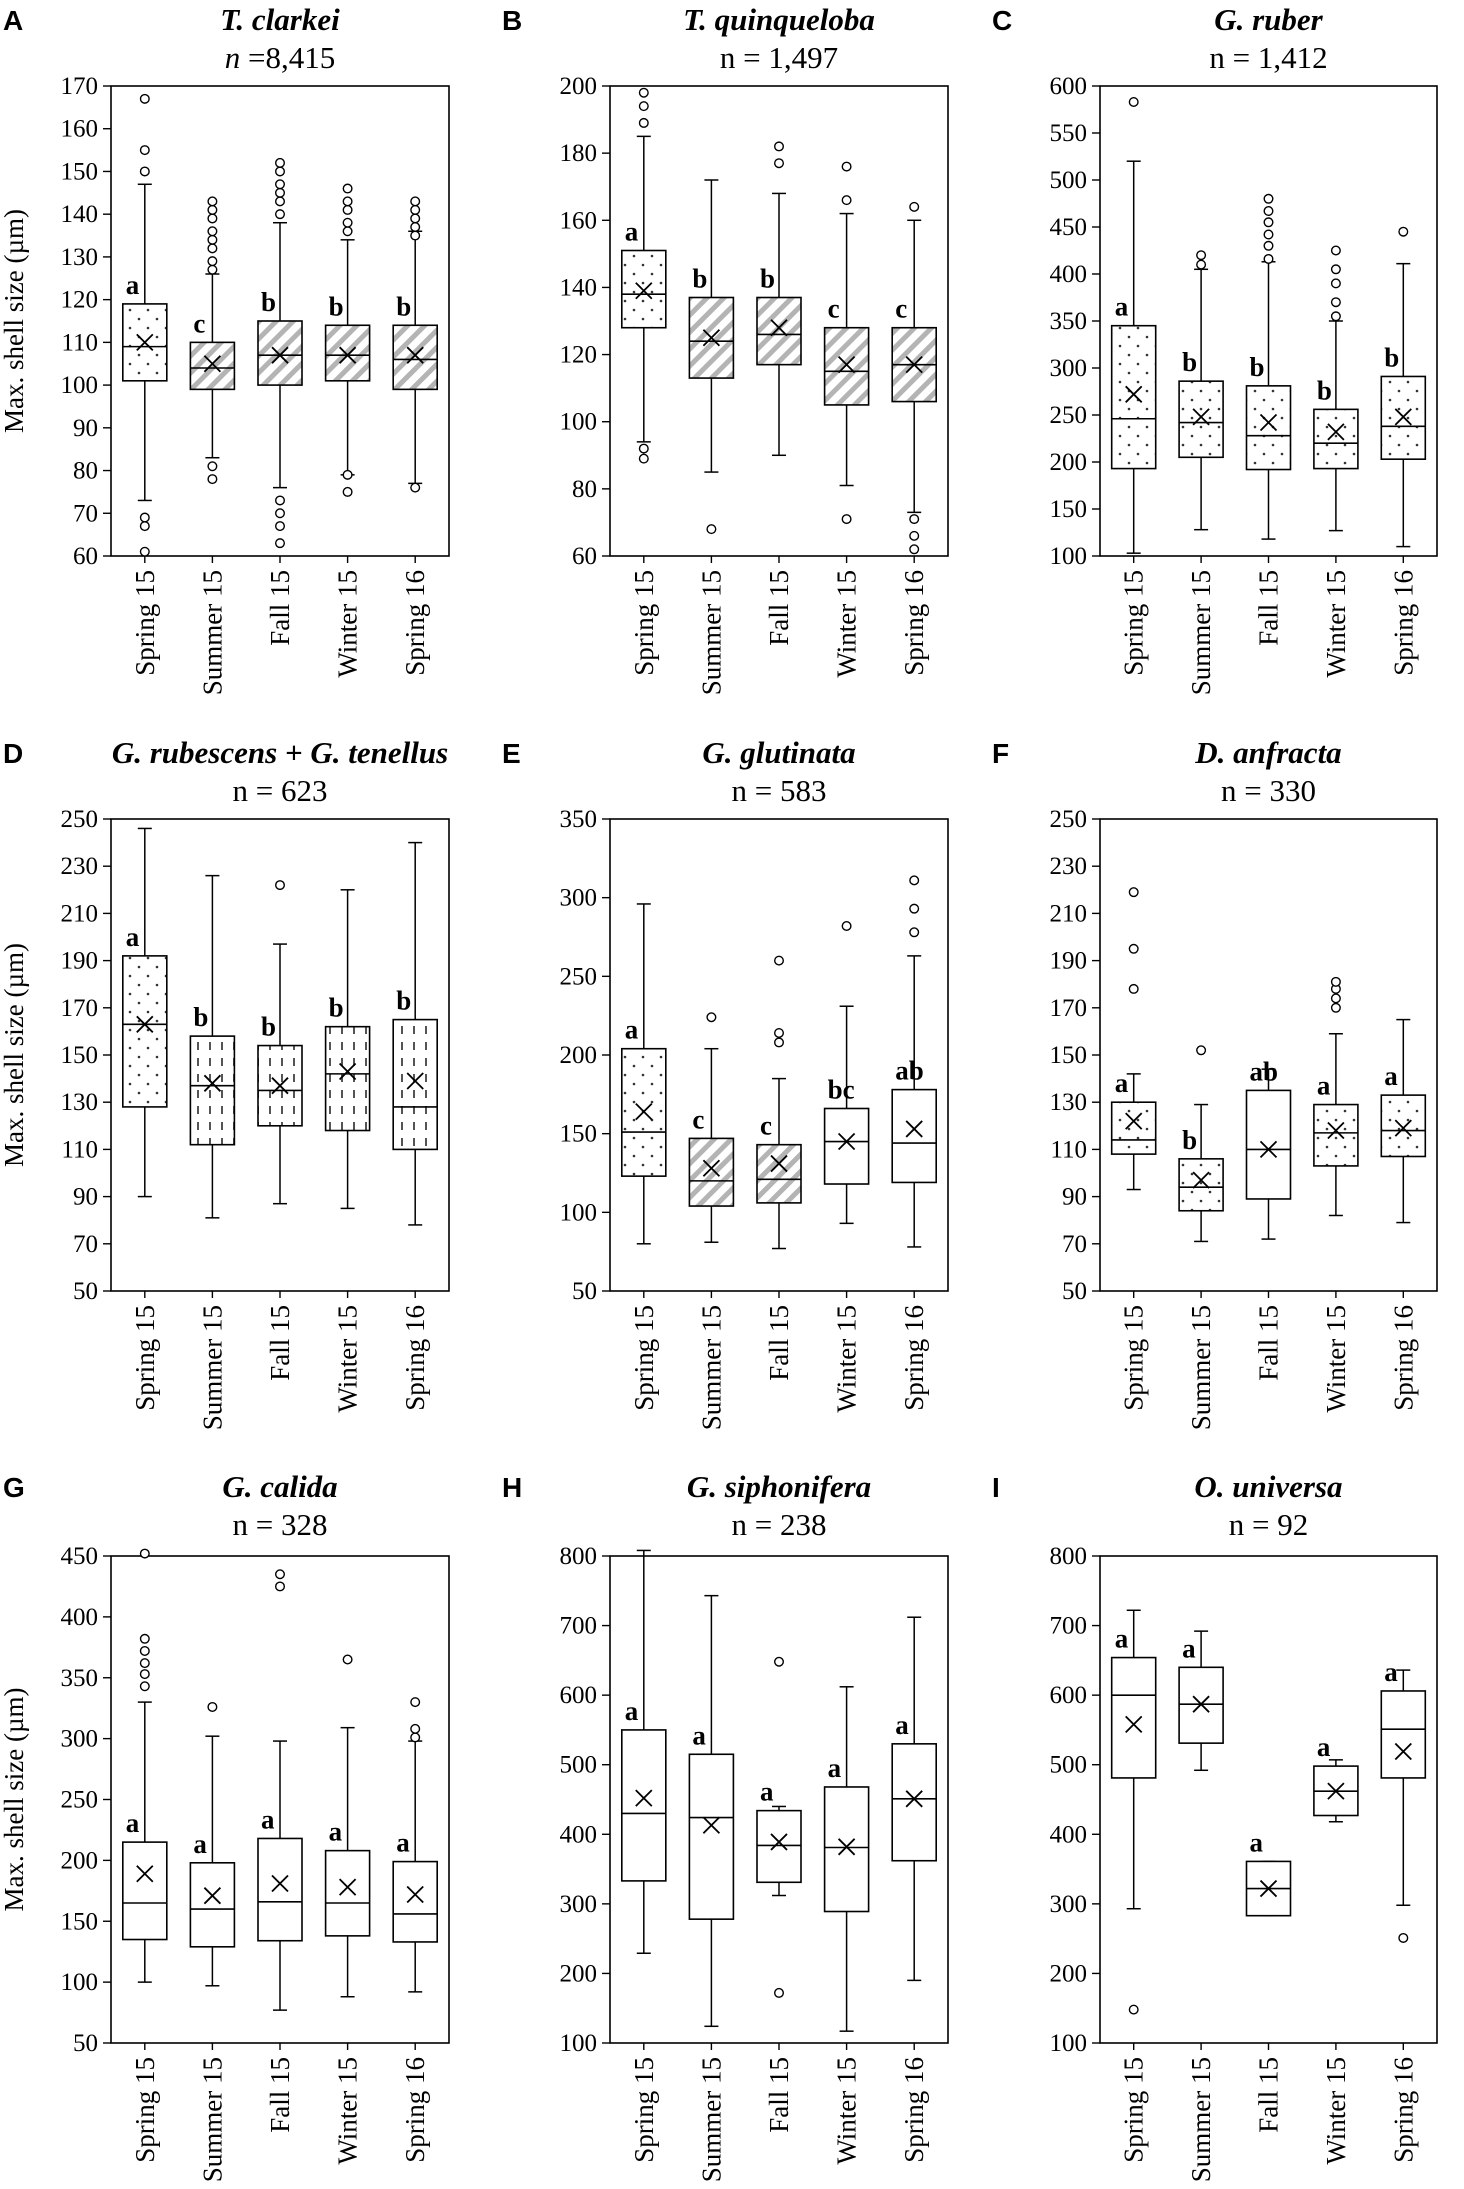 Image resolution: width=1464 pixels, height=2189 pixels. I want to click on x-category-label: Fall 15, so click(1269, 1343).